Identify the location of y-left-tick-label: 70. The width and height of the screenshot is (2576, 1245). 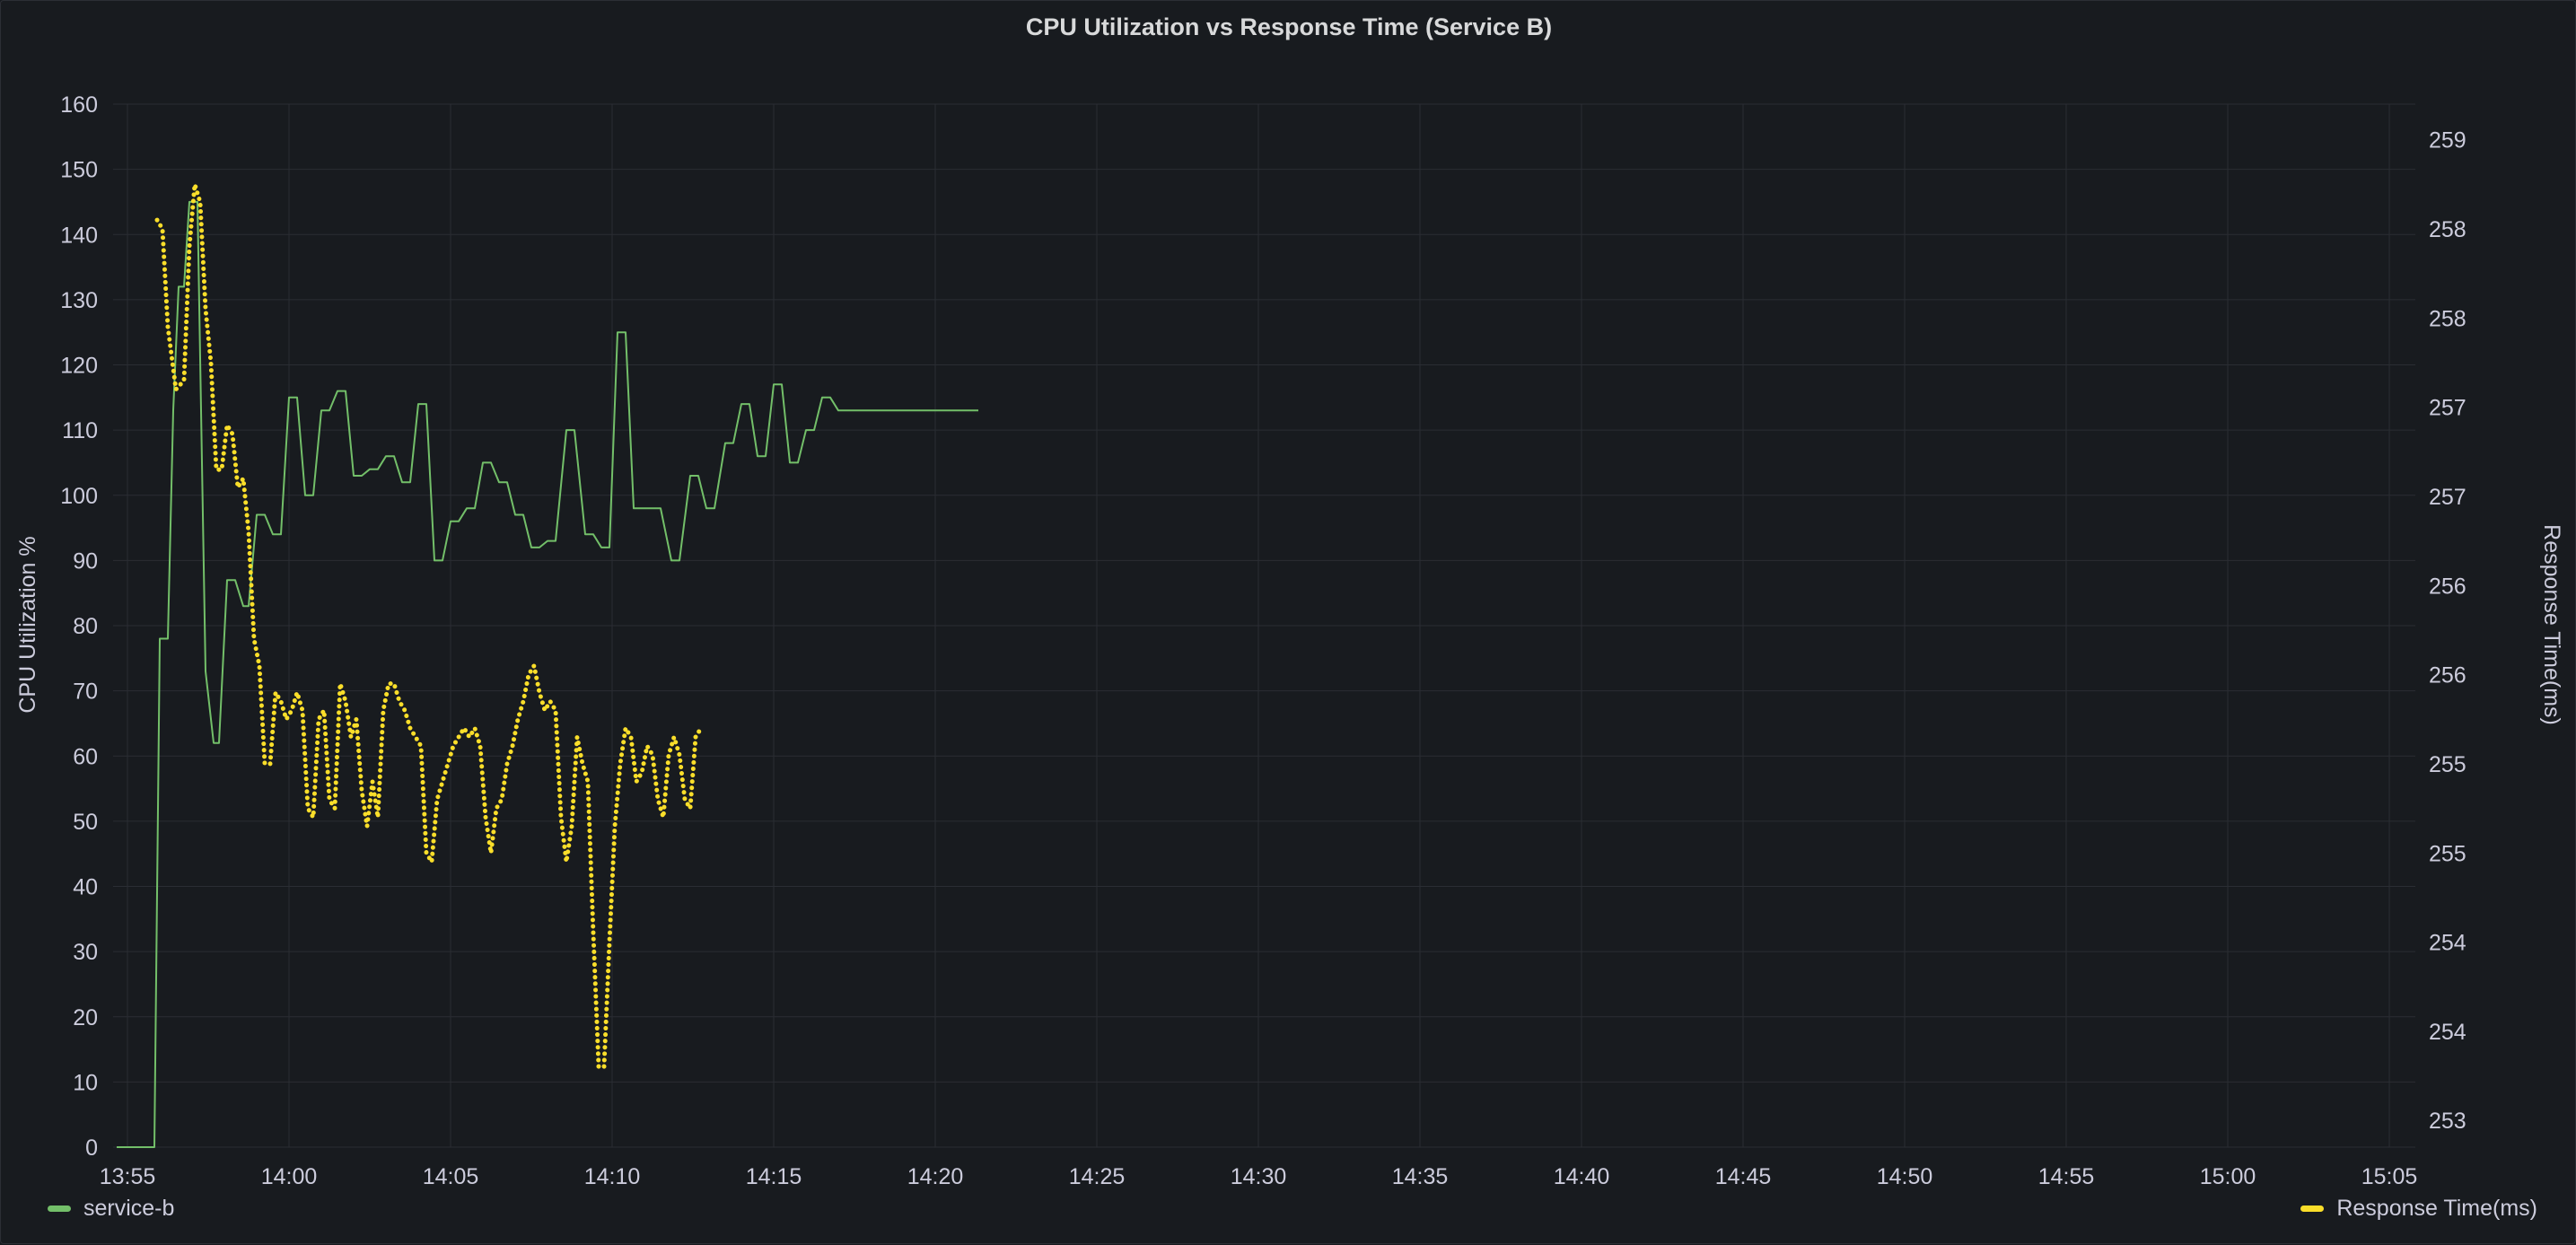
(85, 692).